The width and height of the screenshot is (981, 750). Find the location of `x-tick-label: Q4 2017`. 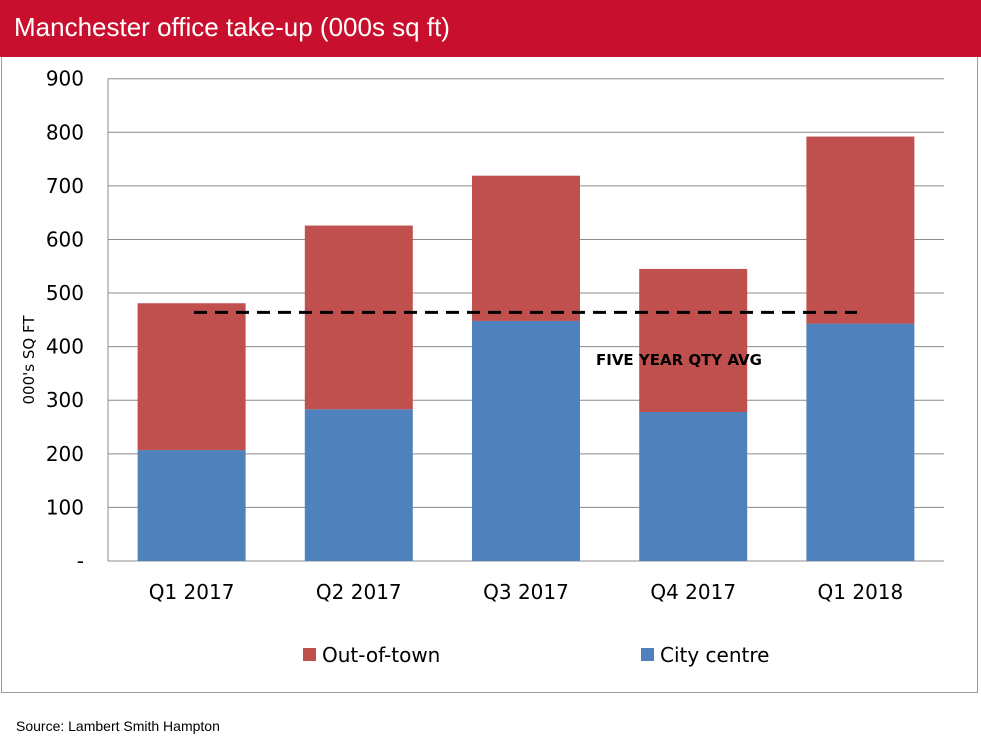

x-tick-label: Q4 2017 is located at coordinates (693, 592).